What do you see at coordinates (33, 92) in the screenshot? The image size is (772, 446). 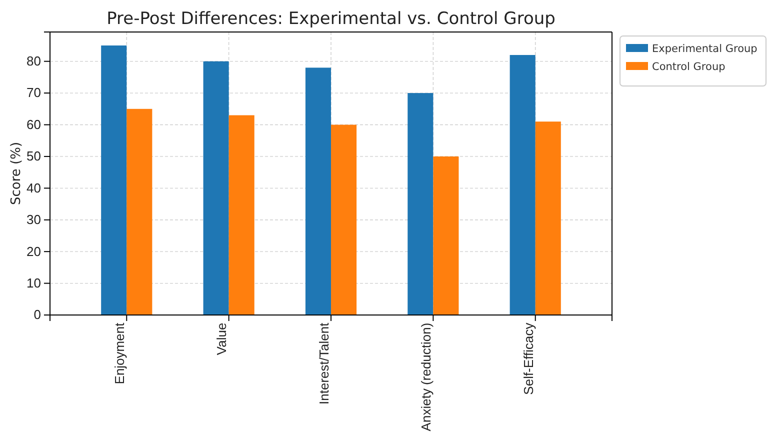 I see `y-tick-label: 70` at bounding box center [33, 92].